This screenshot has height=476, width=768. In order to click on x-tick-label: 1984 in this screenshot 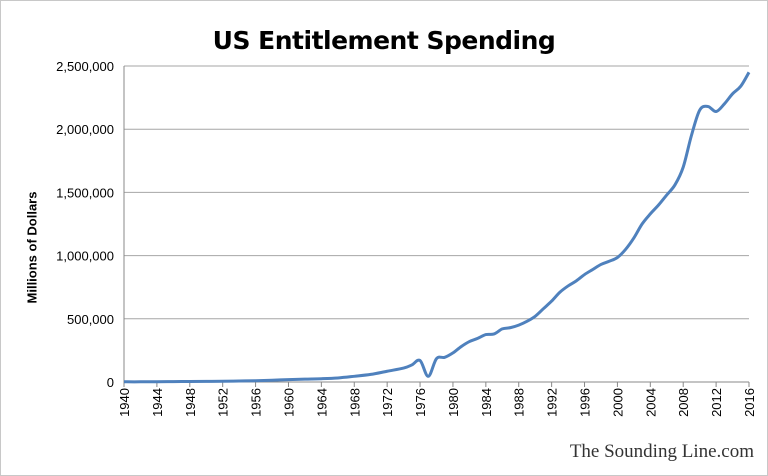, I will do `click(486, 402)`.